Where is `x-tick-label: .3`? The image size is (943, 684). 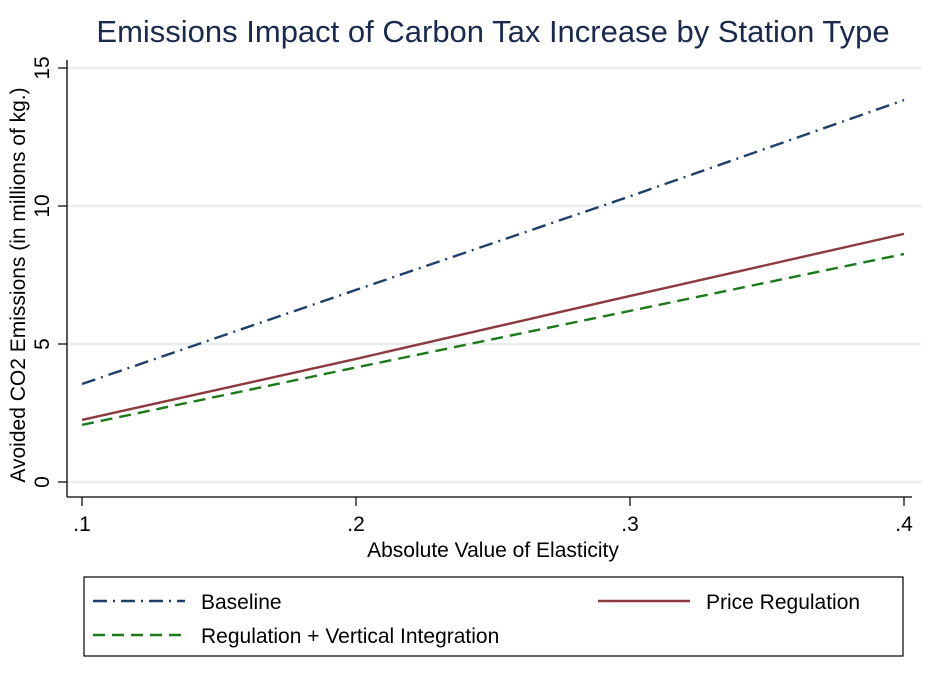
x-tick-label: .3 is located at coordinates (630, 524).